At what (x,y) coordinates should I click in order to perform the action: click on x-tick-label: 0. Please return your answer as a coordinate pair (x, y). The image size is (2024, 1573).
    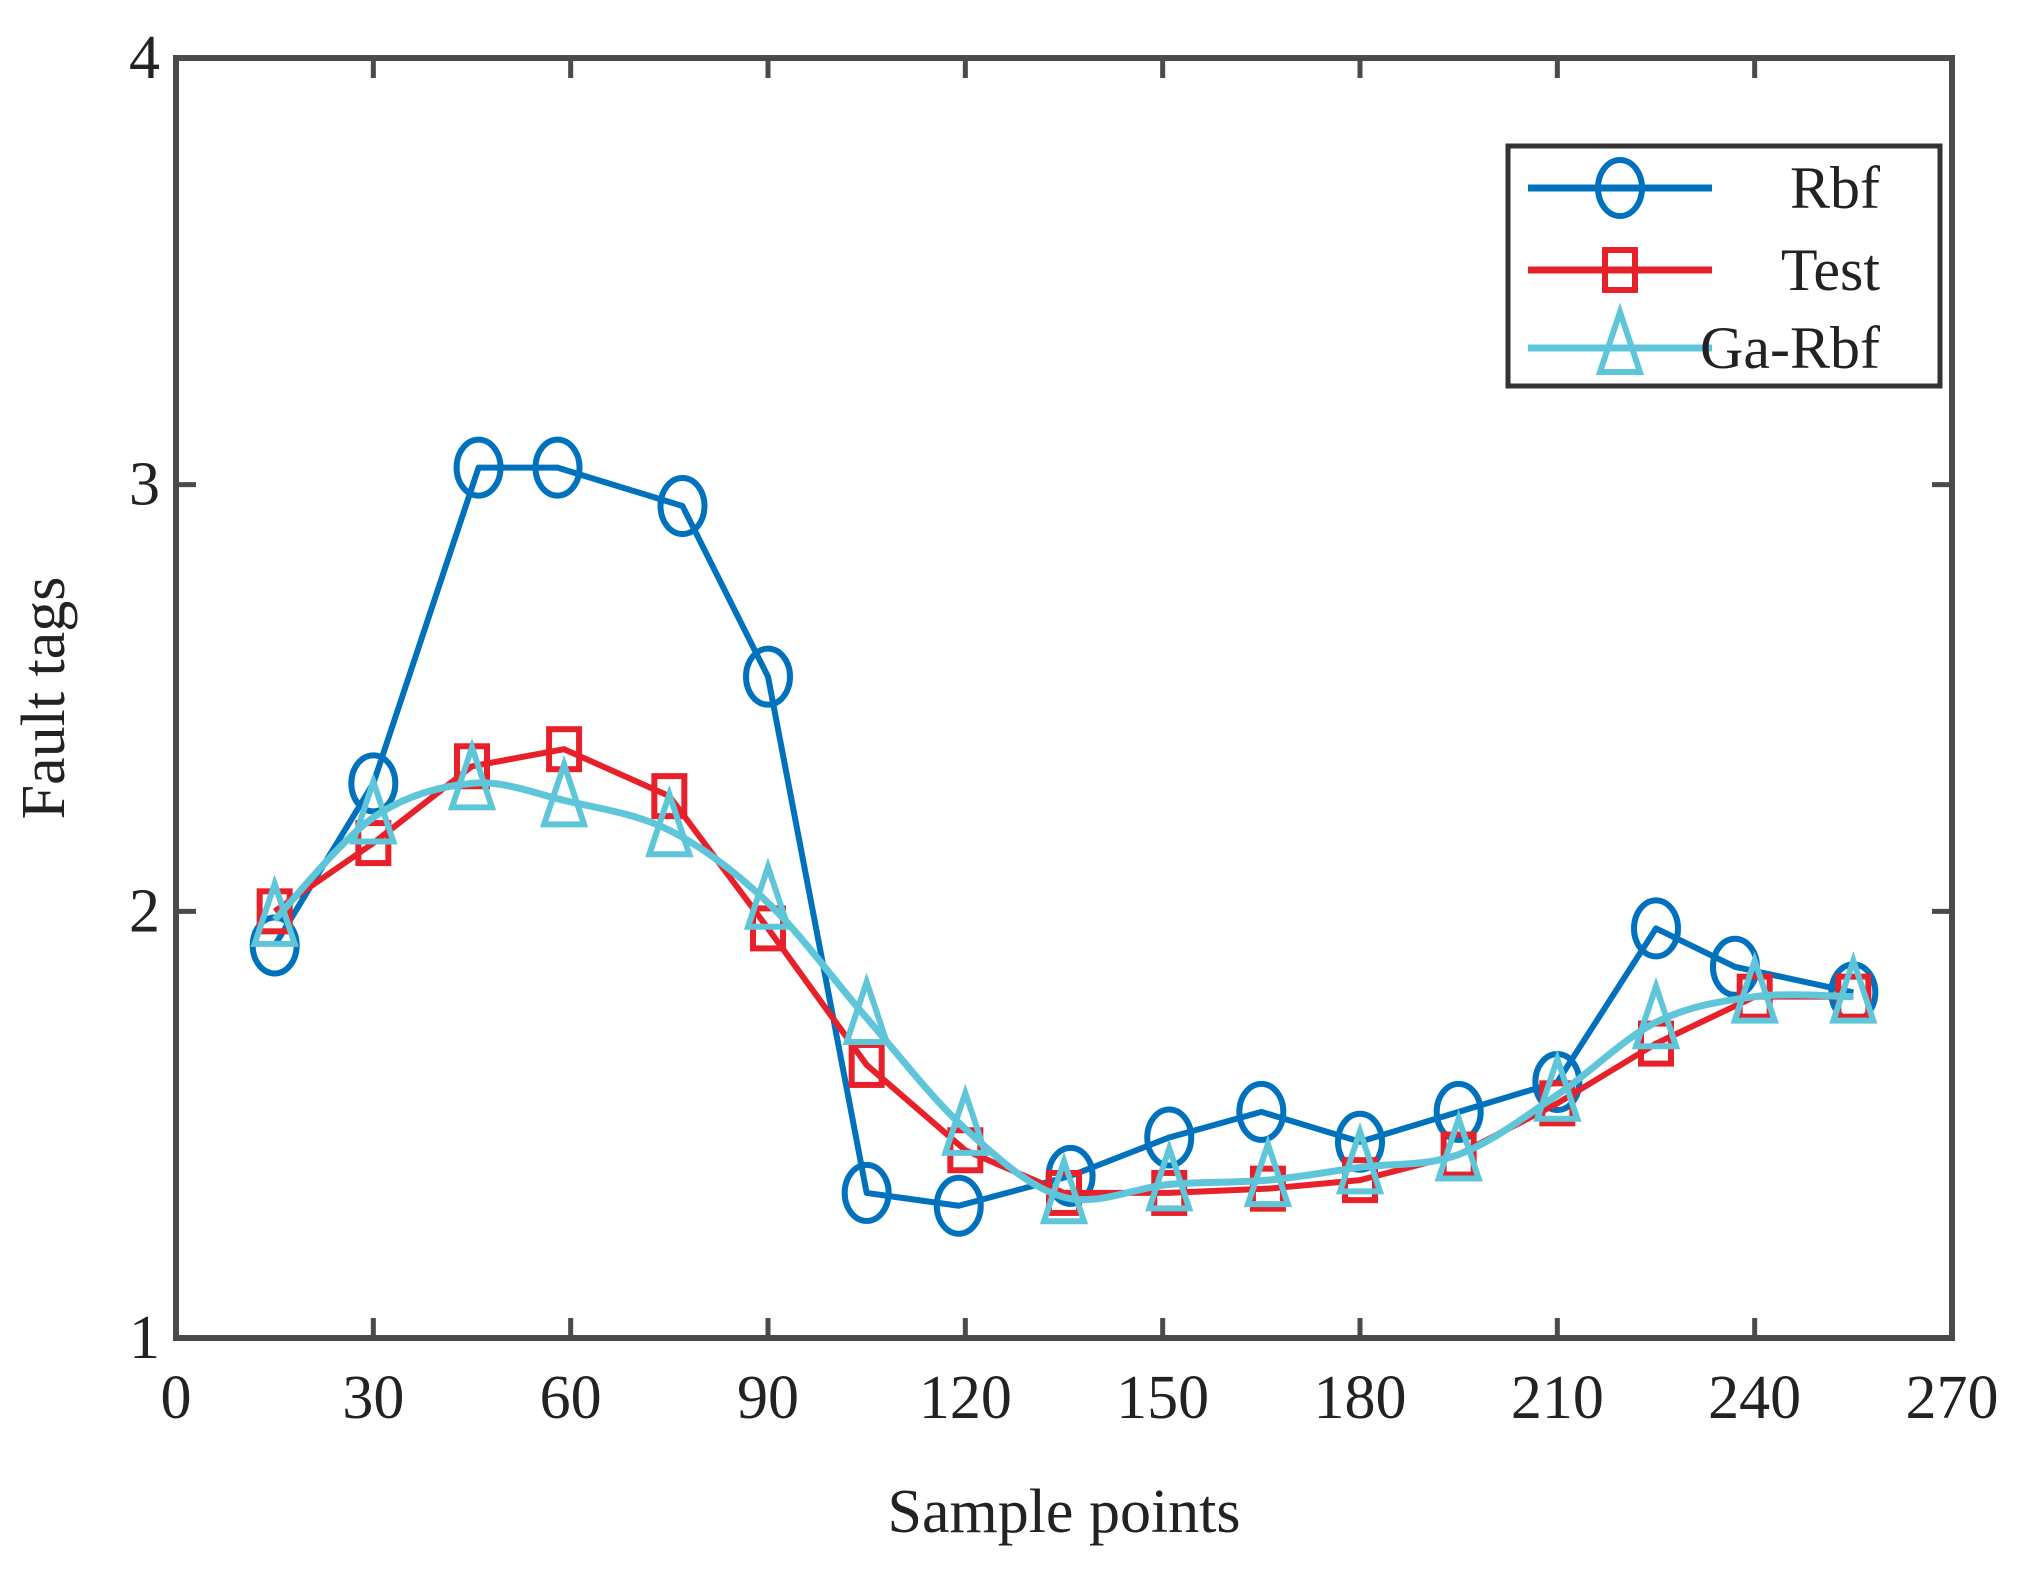
    Looking at the image, I should click on (176, 1398).